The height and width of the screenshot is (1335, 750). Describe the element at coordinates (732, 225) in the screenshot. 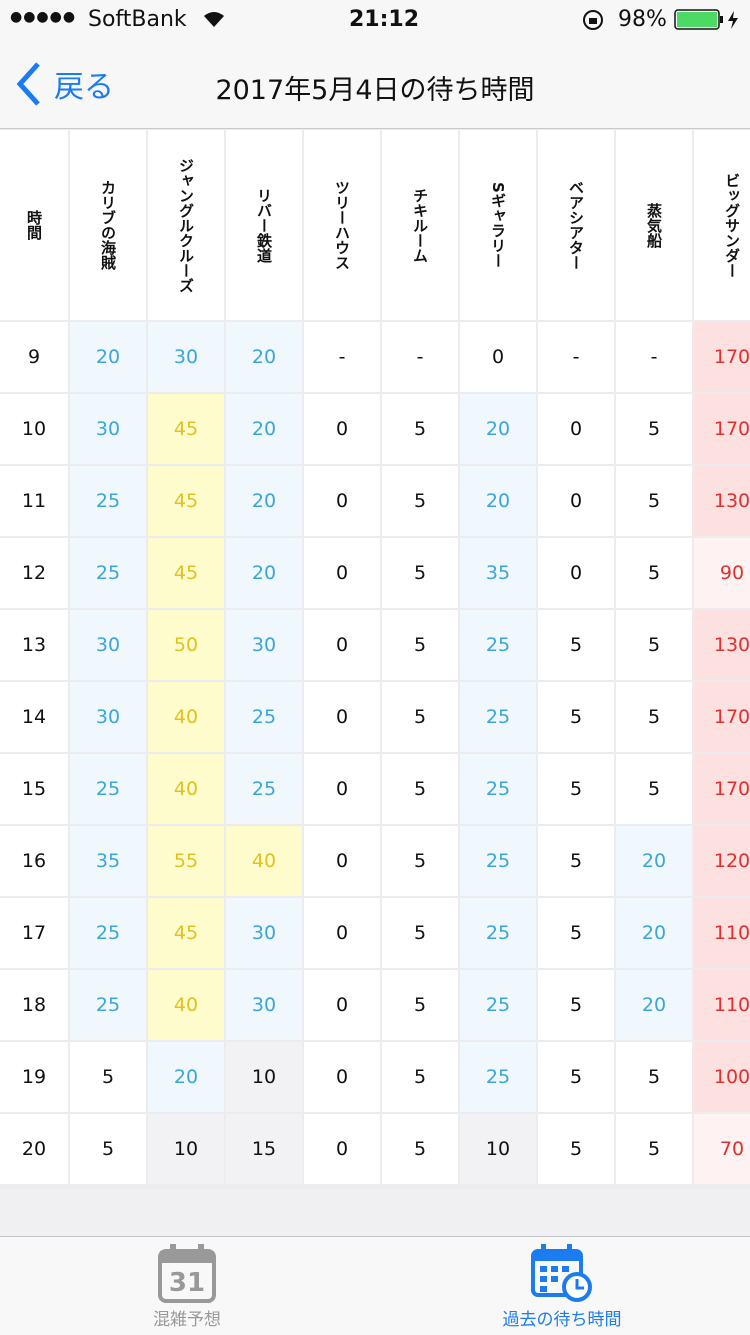

I see `header-text: ビッグサンダー` at that location.